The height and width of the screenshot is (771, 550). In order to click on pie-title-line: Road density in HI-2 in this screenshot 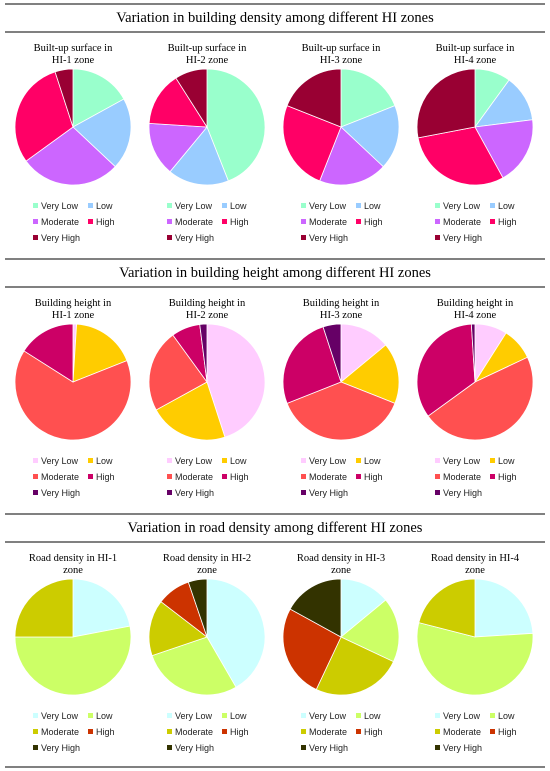, I will do `click(207, 558)`.